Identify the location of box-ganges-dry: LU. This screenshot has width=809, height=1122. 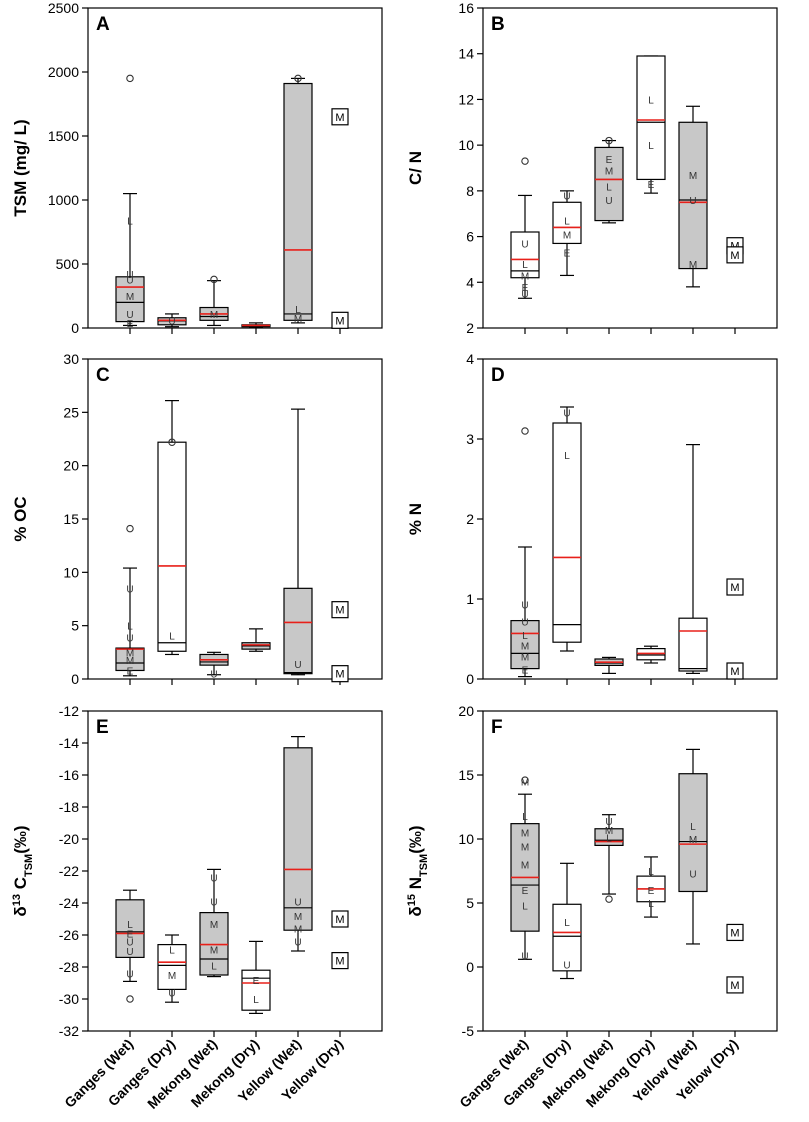
(567, 921).